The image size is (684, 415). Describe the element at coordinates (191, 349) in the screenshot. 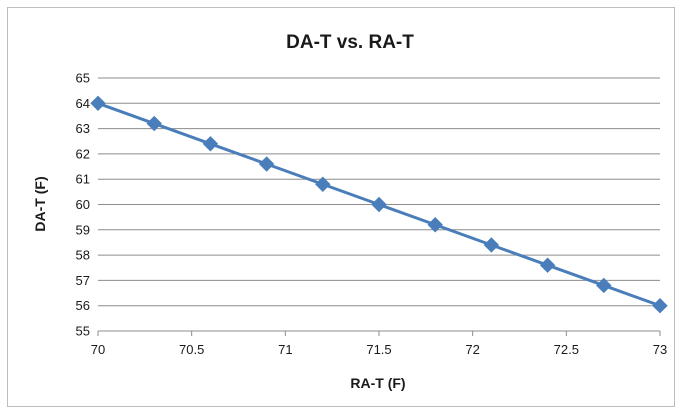

I see `x-tick-label: 70.5` at that location.